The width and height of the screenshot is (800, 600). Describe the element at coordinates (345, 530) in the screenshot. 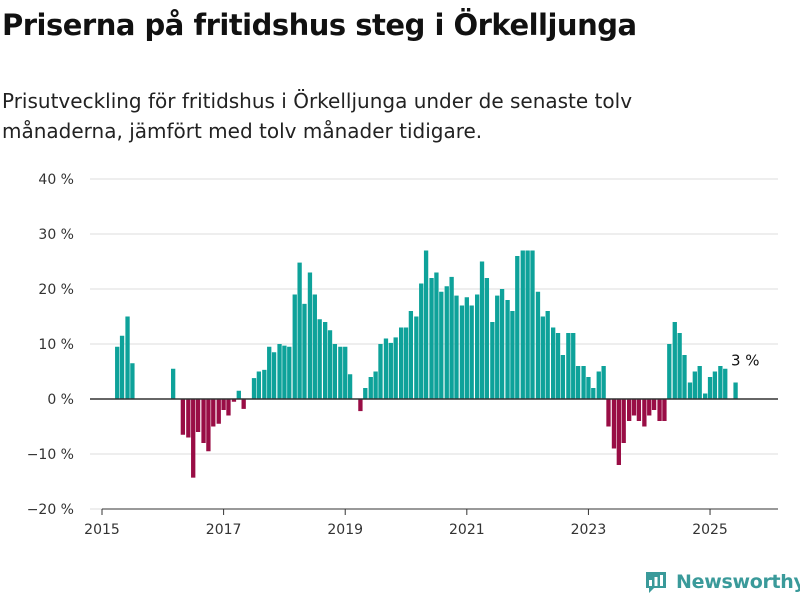

I see `x-tick-label: 2019` at that location.